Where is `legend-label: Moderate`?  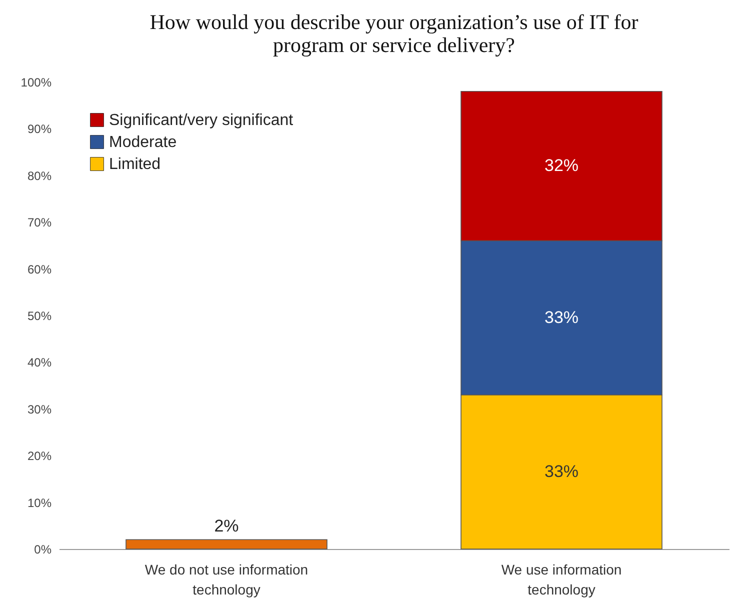
legend-label: Moderate is located at coordinates (143, 142).